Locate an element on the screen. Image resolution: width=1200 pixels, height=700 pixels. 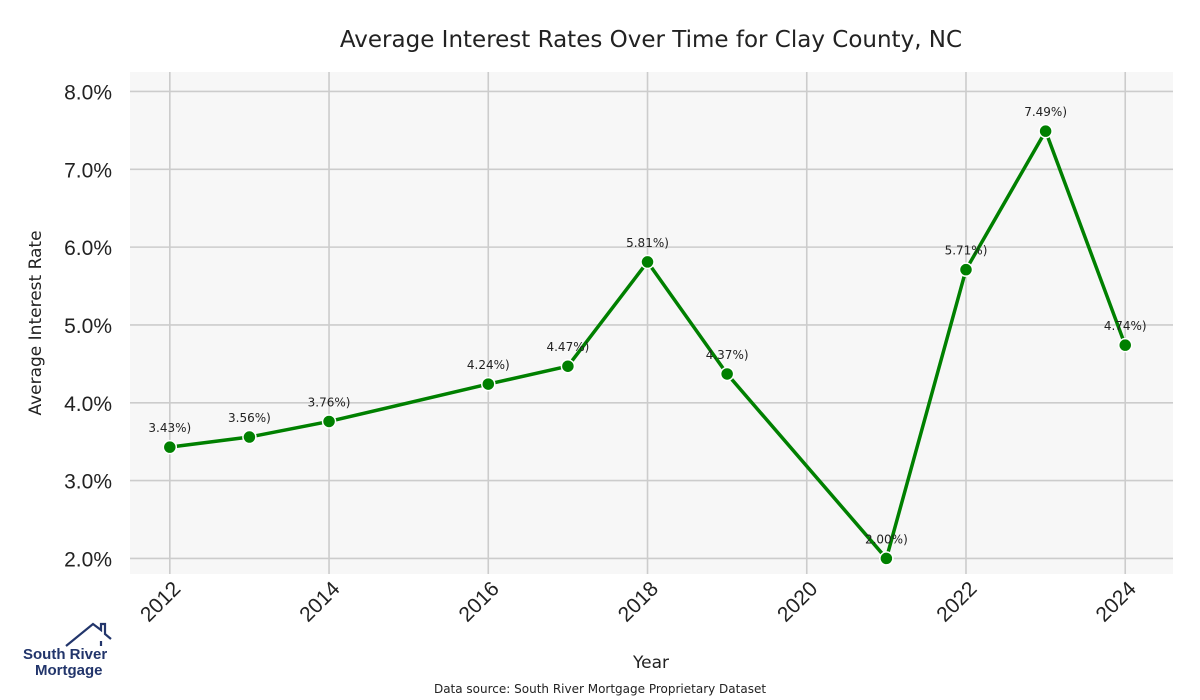
x-tick-label: 2022 is located at coordinates (956, 601).